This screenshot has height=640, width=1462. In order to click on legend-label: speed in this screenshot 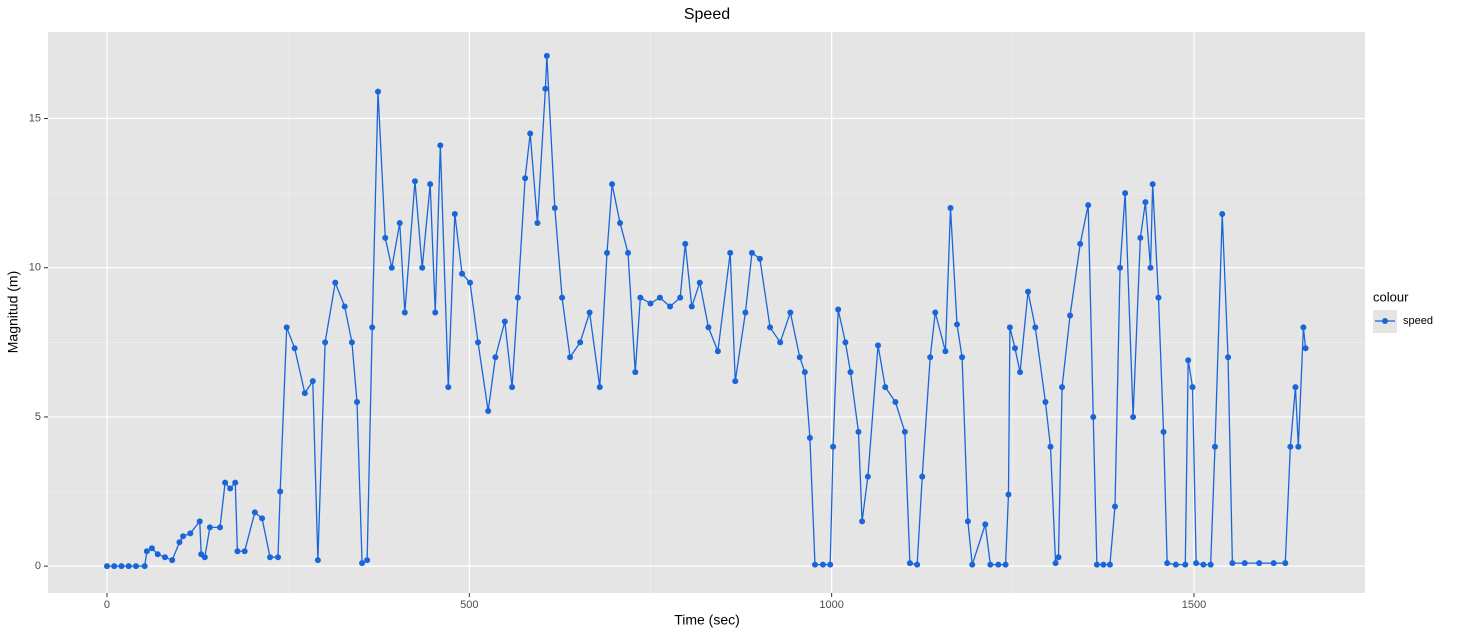, I will do `click(1418, 321)`.